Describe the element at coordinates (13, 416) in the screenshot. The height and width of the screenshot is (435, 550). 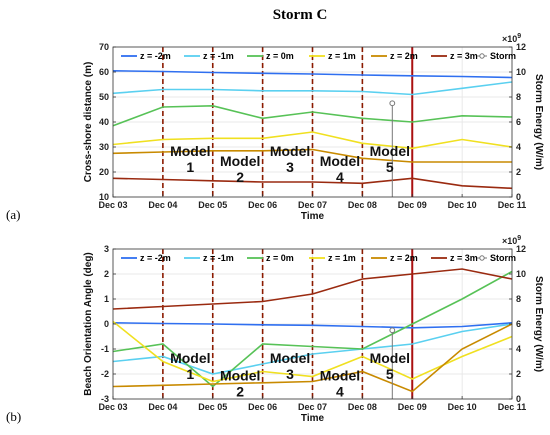
I see `panel-label: (b)` at that location.